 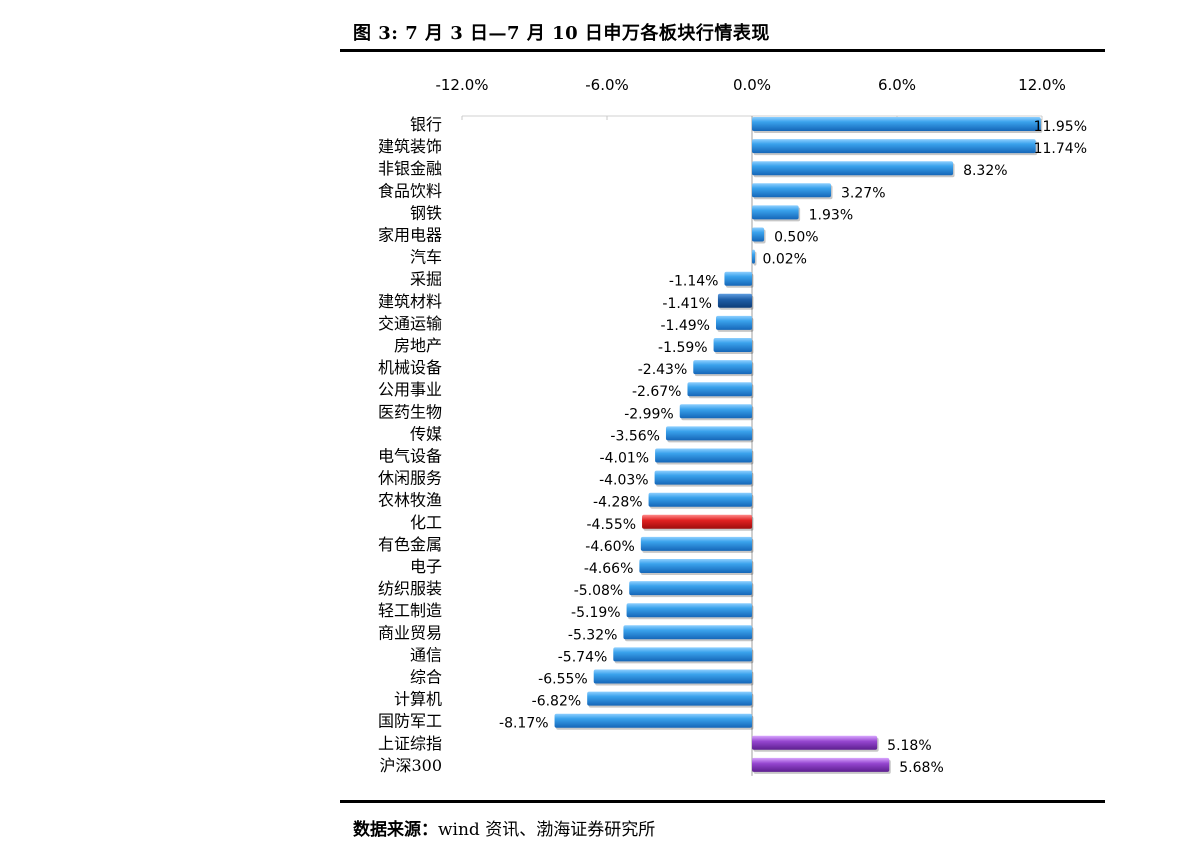 What do you see at coordinates (722, 50) in the screenshot?
I see `top-rule` at bounding box center [722, 50].